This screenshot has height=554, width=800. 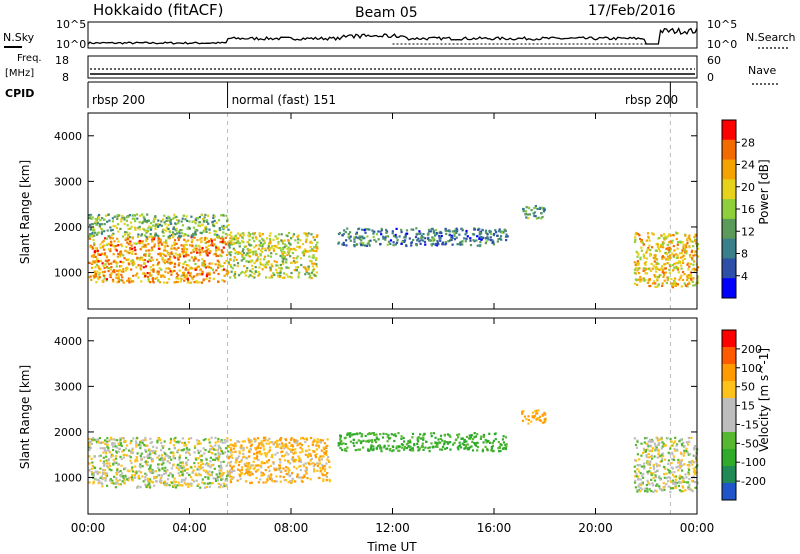 What do you see at coordinates (189, 528) in the screenshot?
I see `x-tick-label: 04:00` at bounding box center [189, 528].